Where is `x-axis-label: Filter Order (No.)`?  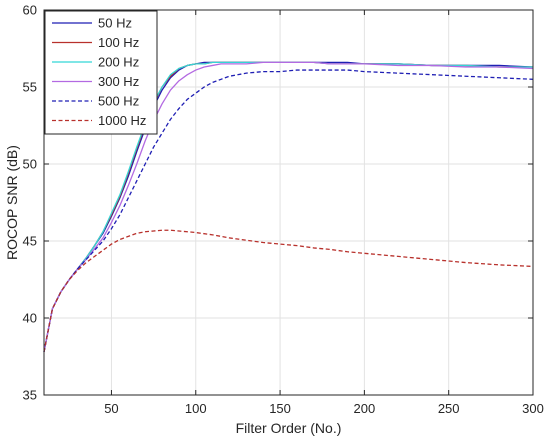
x-axis-label: Filter Order (No.) is located at coordinates (289, 428).